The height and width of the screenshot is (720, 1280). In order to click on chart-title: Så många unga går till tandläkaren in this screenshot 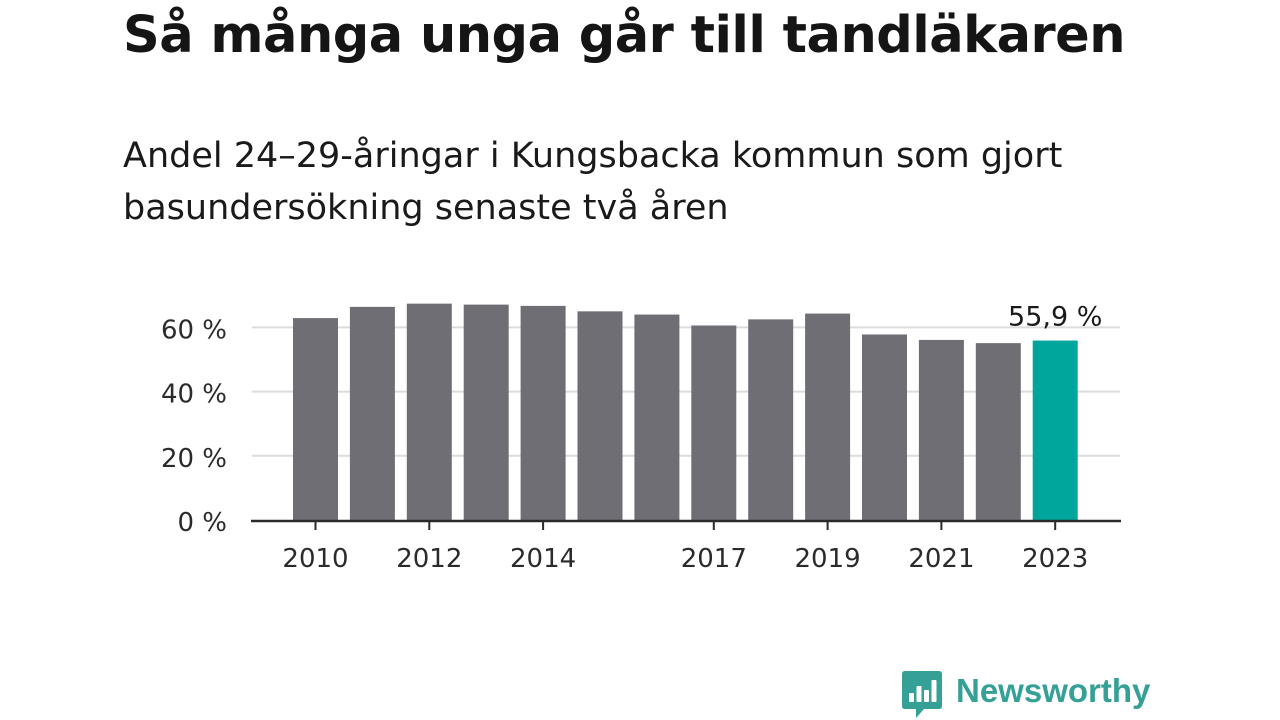, I will do `click(624, 35)`.